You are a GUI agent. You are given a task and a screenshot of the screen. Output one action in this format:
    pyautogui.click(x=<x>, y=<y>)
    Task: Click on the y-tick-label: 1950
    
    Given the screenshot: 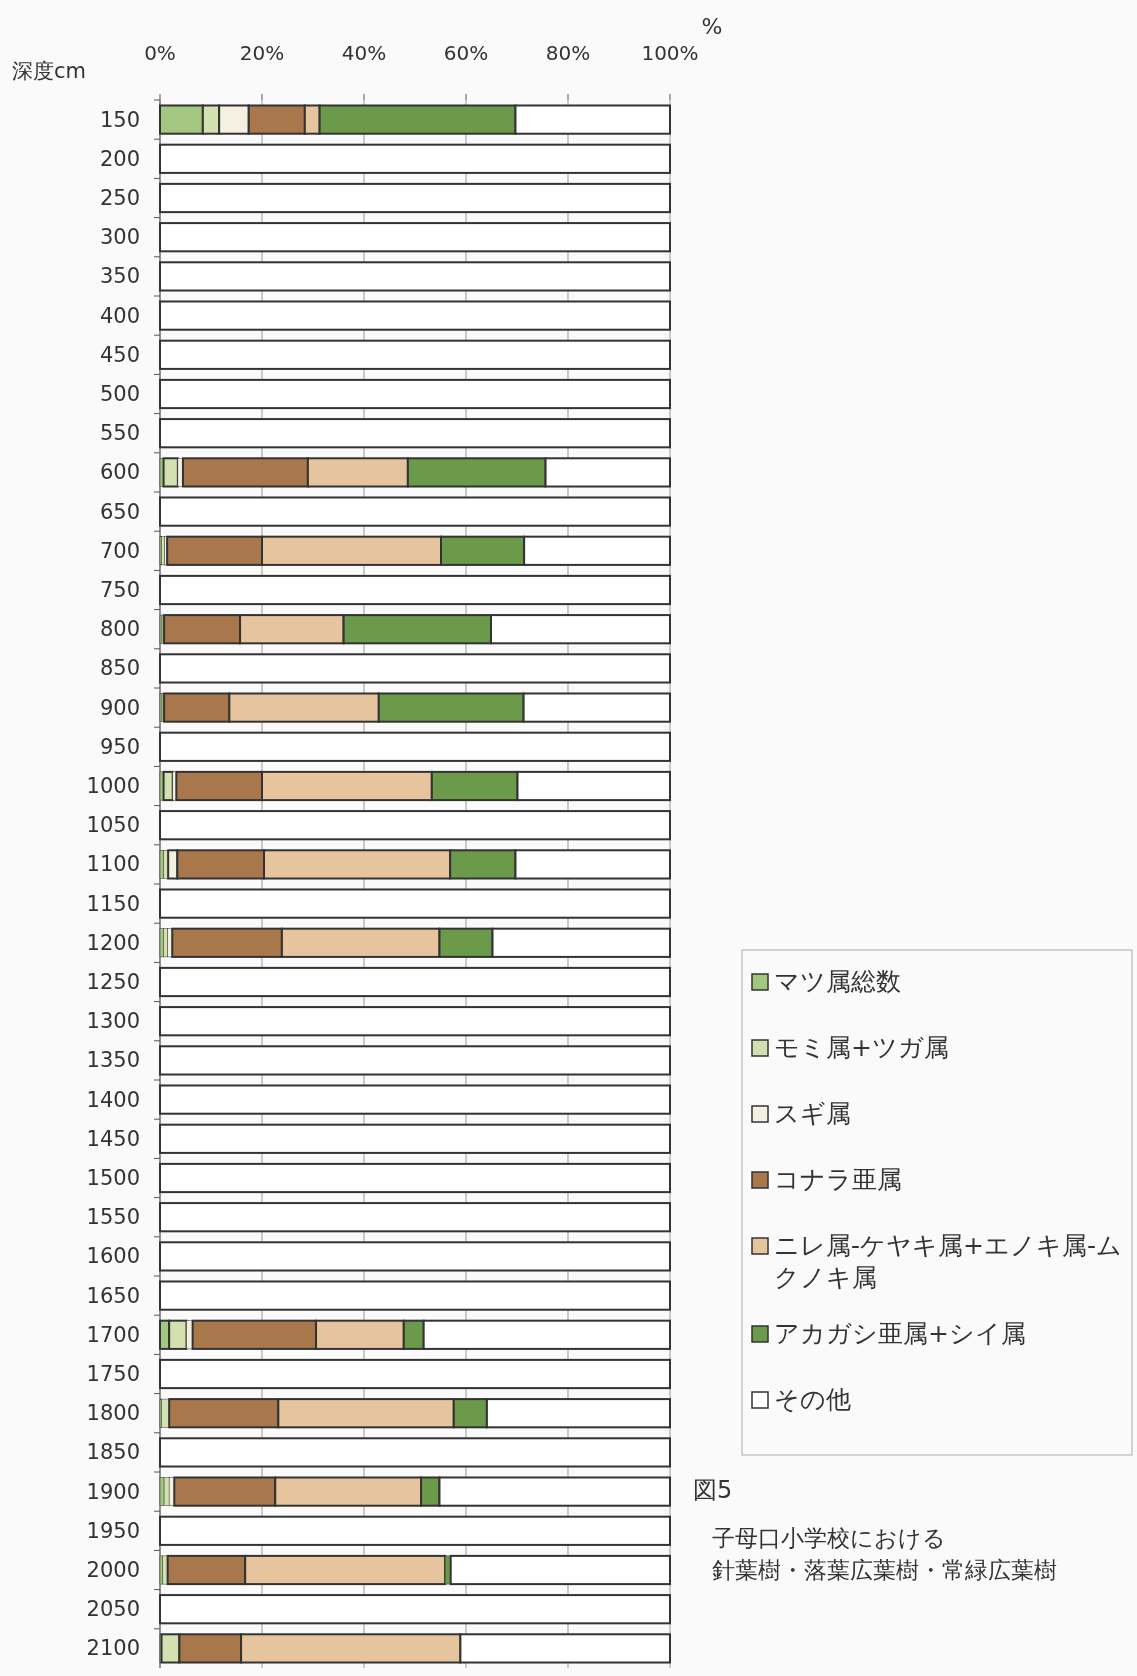 What is the action you would take?
    pyautogui.click(x=113, y=1530)
    